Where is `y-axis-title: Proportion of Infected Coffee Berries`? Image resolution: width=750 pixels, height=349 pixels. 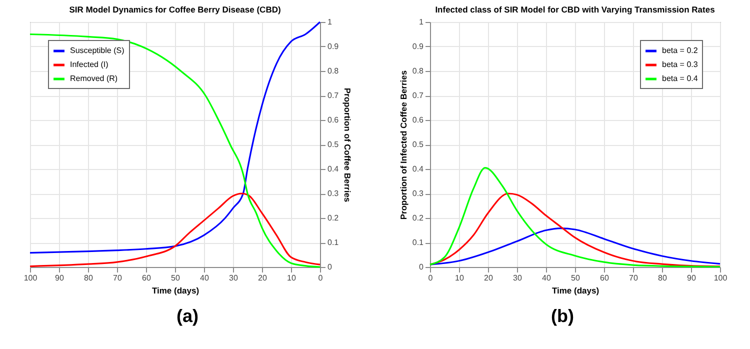 y-axis-title: Proportion of Infected Coffee Berries is located at coordinates (403, 145).